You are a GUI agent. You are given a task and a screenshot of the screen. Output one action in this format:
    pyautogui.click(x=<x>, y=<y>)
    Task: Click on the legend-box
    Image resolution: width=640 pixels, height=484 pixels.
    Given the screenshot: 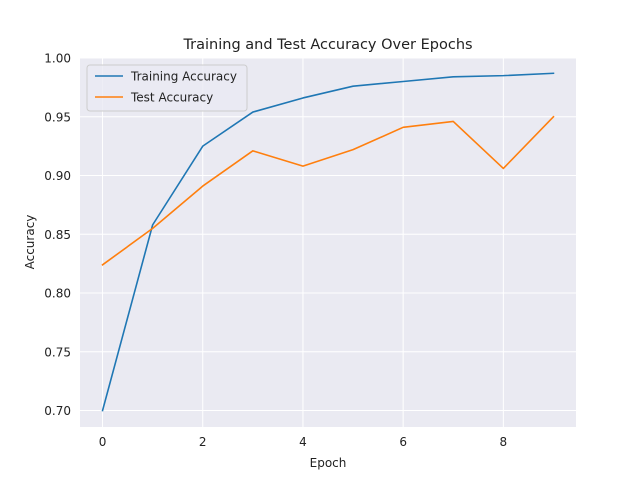 What is the action you would take?
    pyautogui.click(x=167, y=88)
    